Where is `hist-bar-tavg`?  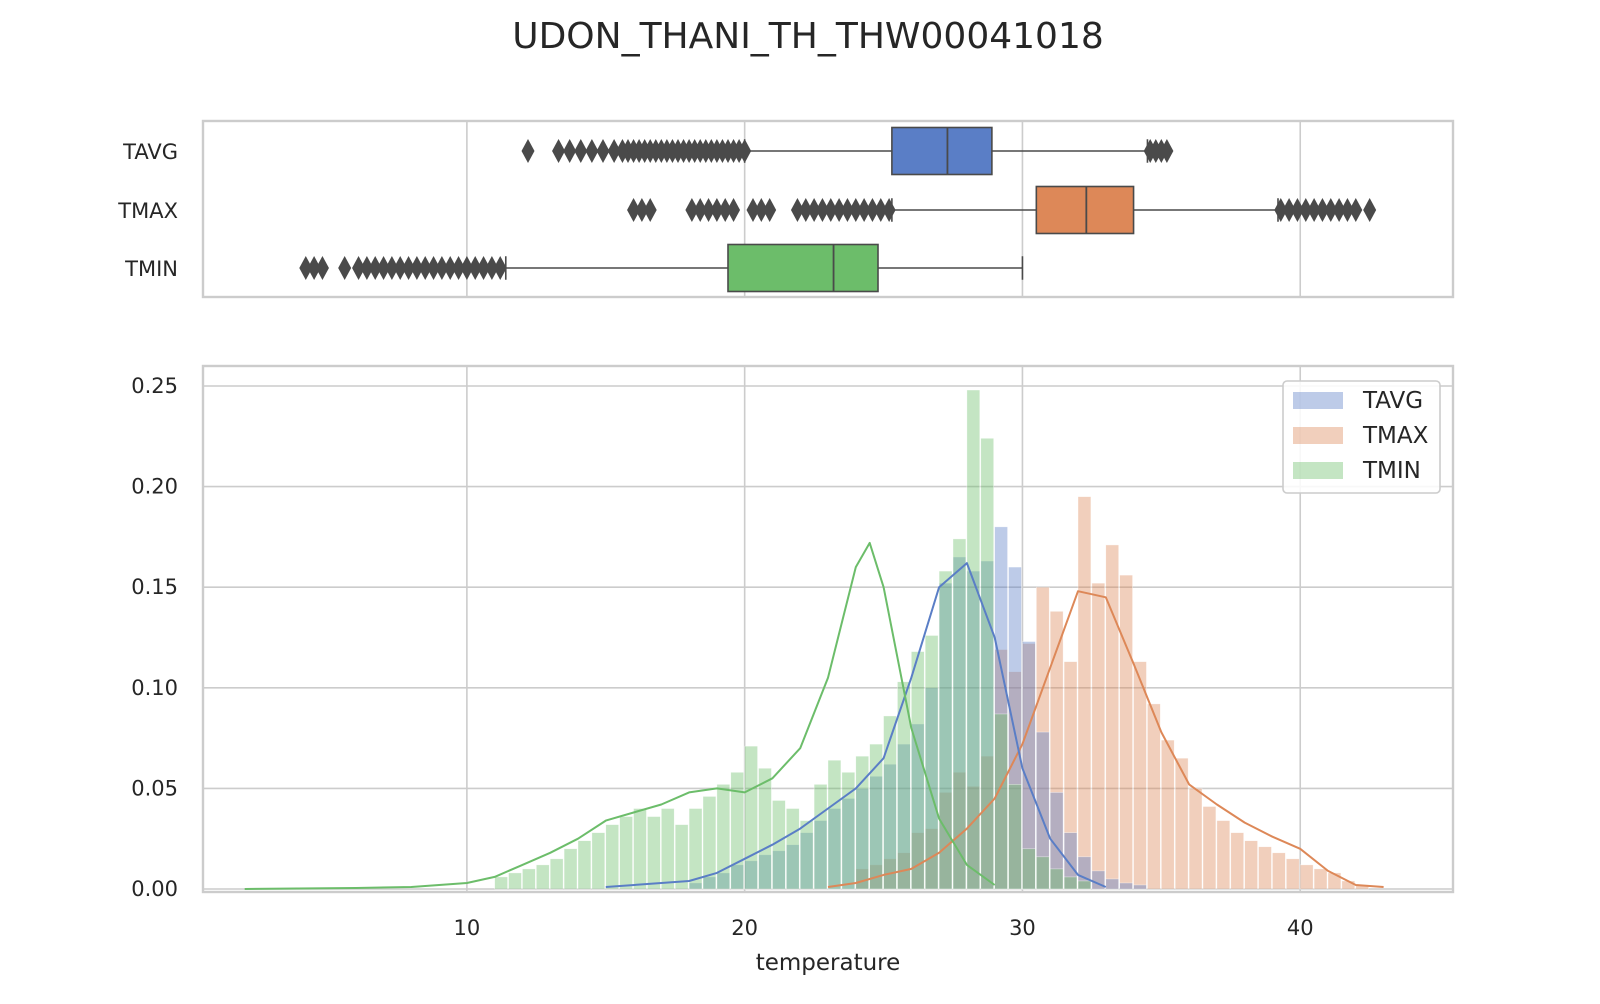 hist-bar-tavg is located at coordinates (1112, 884).